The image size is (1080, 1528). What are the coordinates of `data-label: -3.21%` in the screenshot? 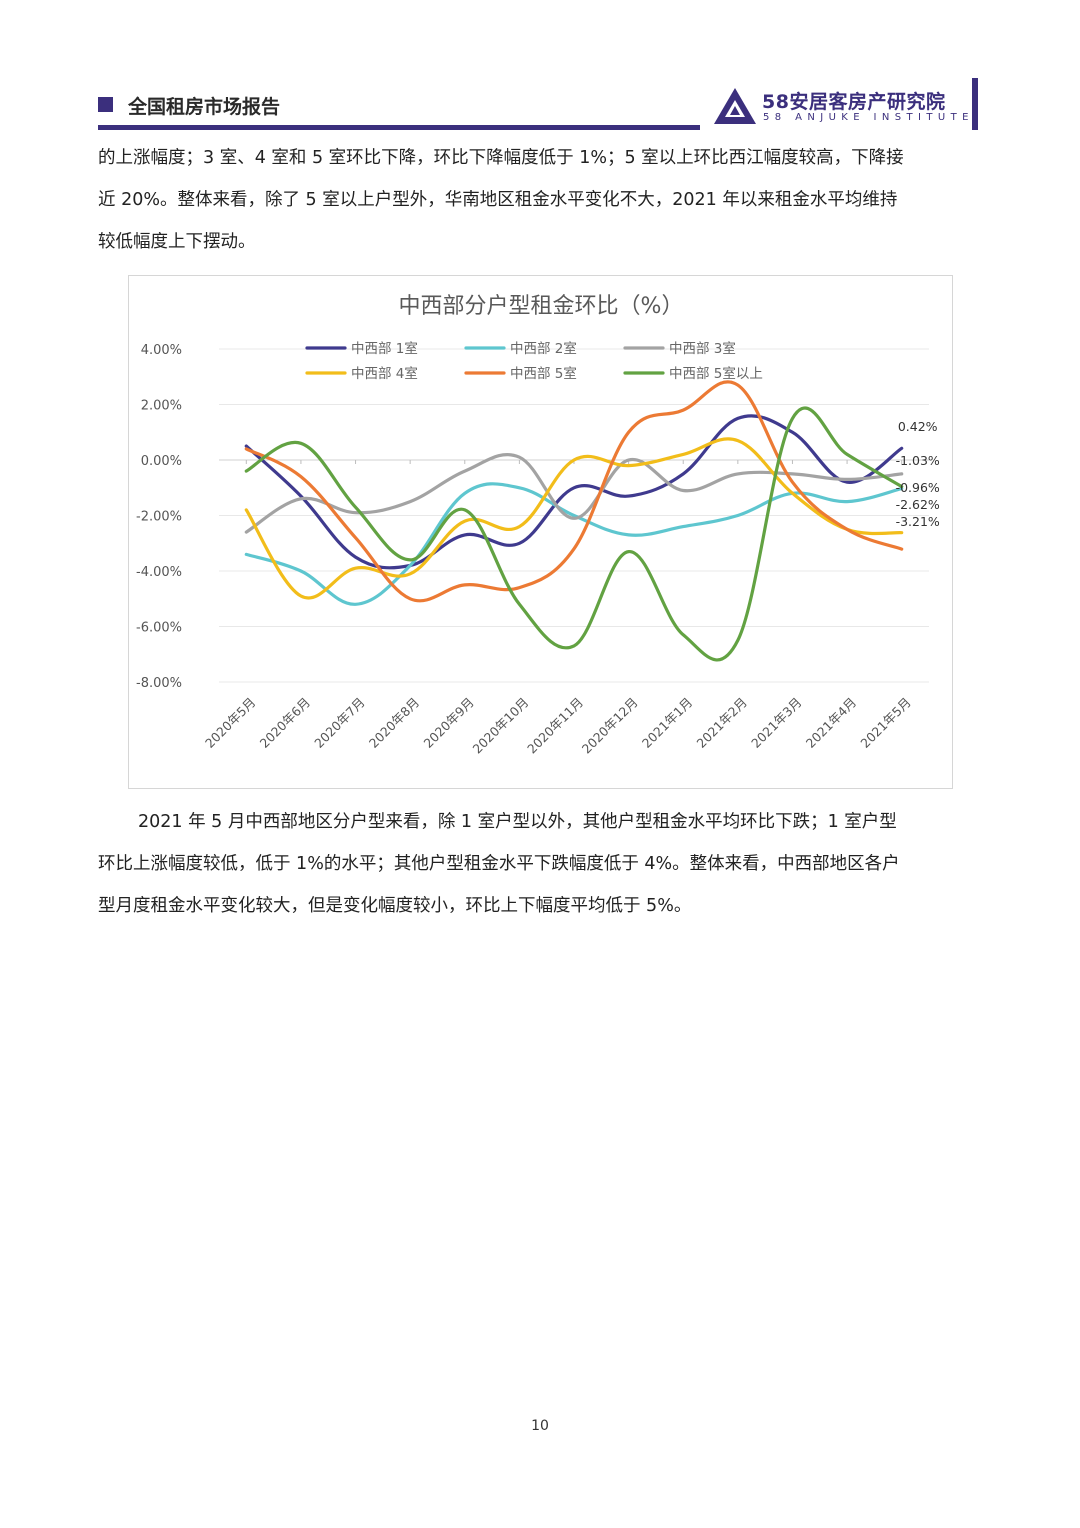 It's located at (918, 521).